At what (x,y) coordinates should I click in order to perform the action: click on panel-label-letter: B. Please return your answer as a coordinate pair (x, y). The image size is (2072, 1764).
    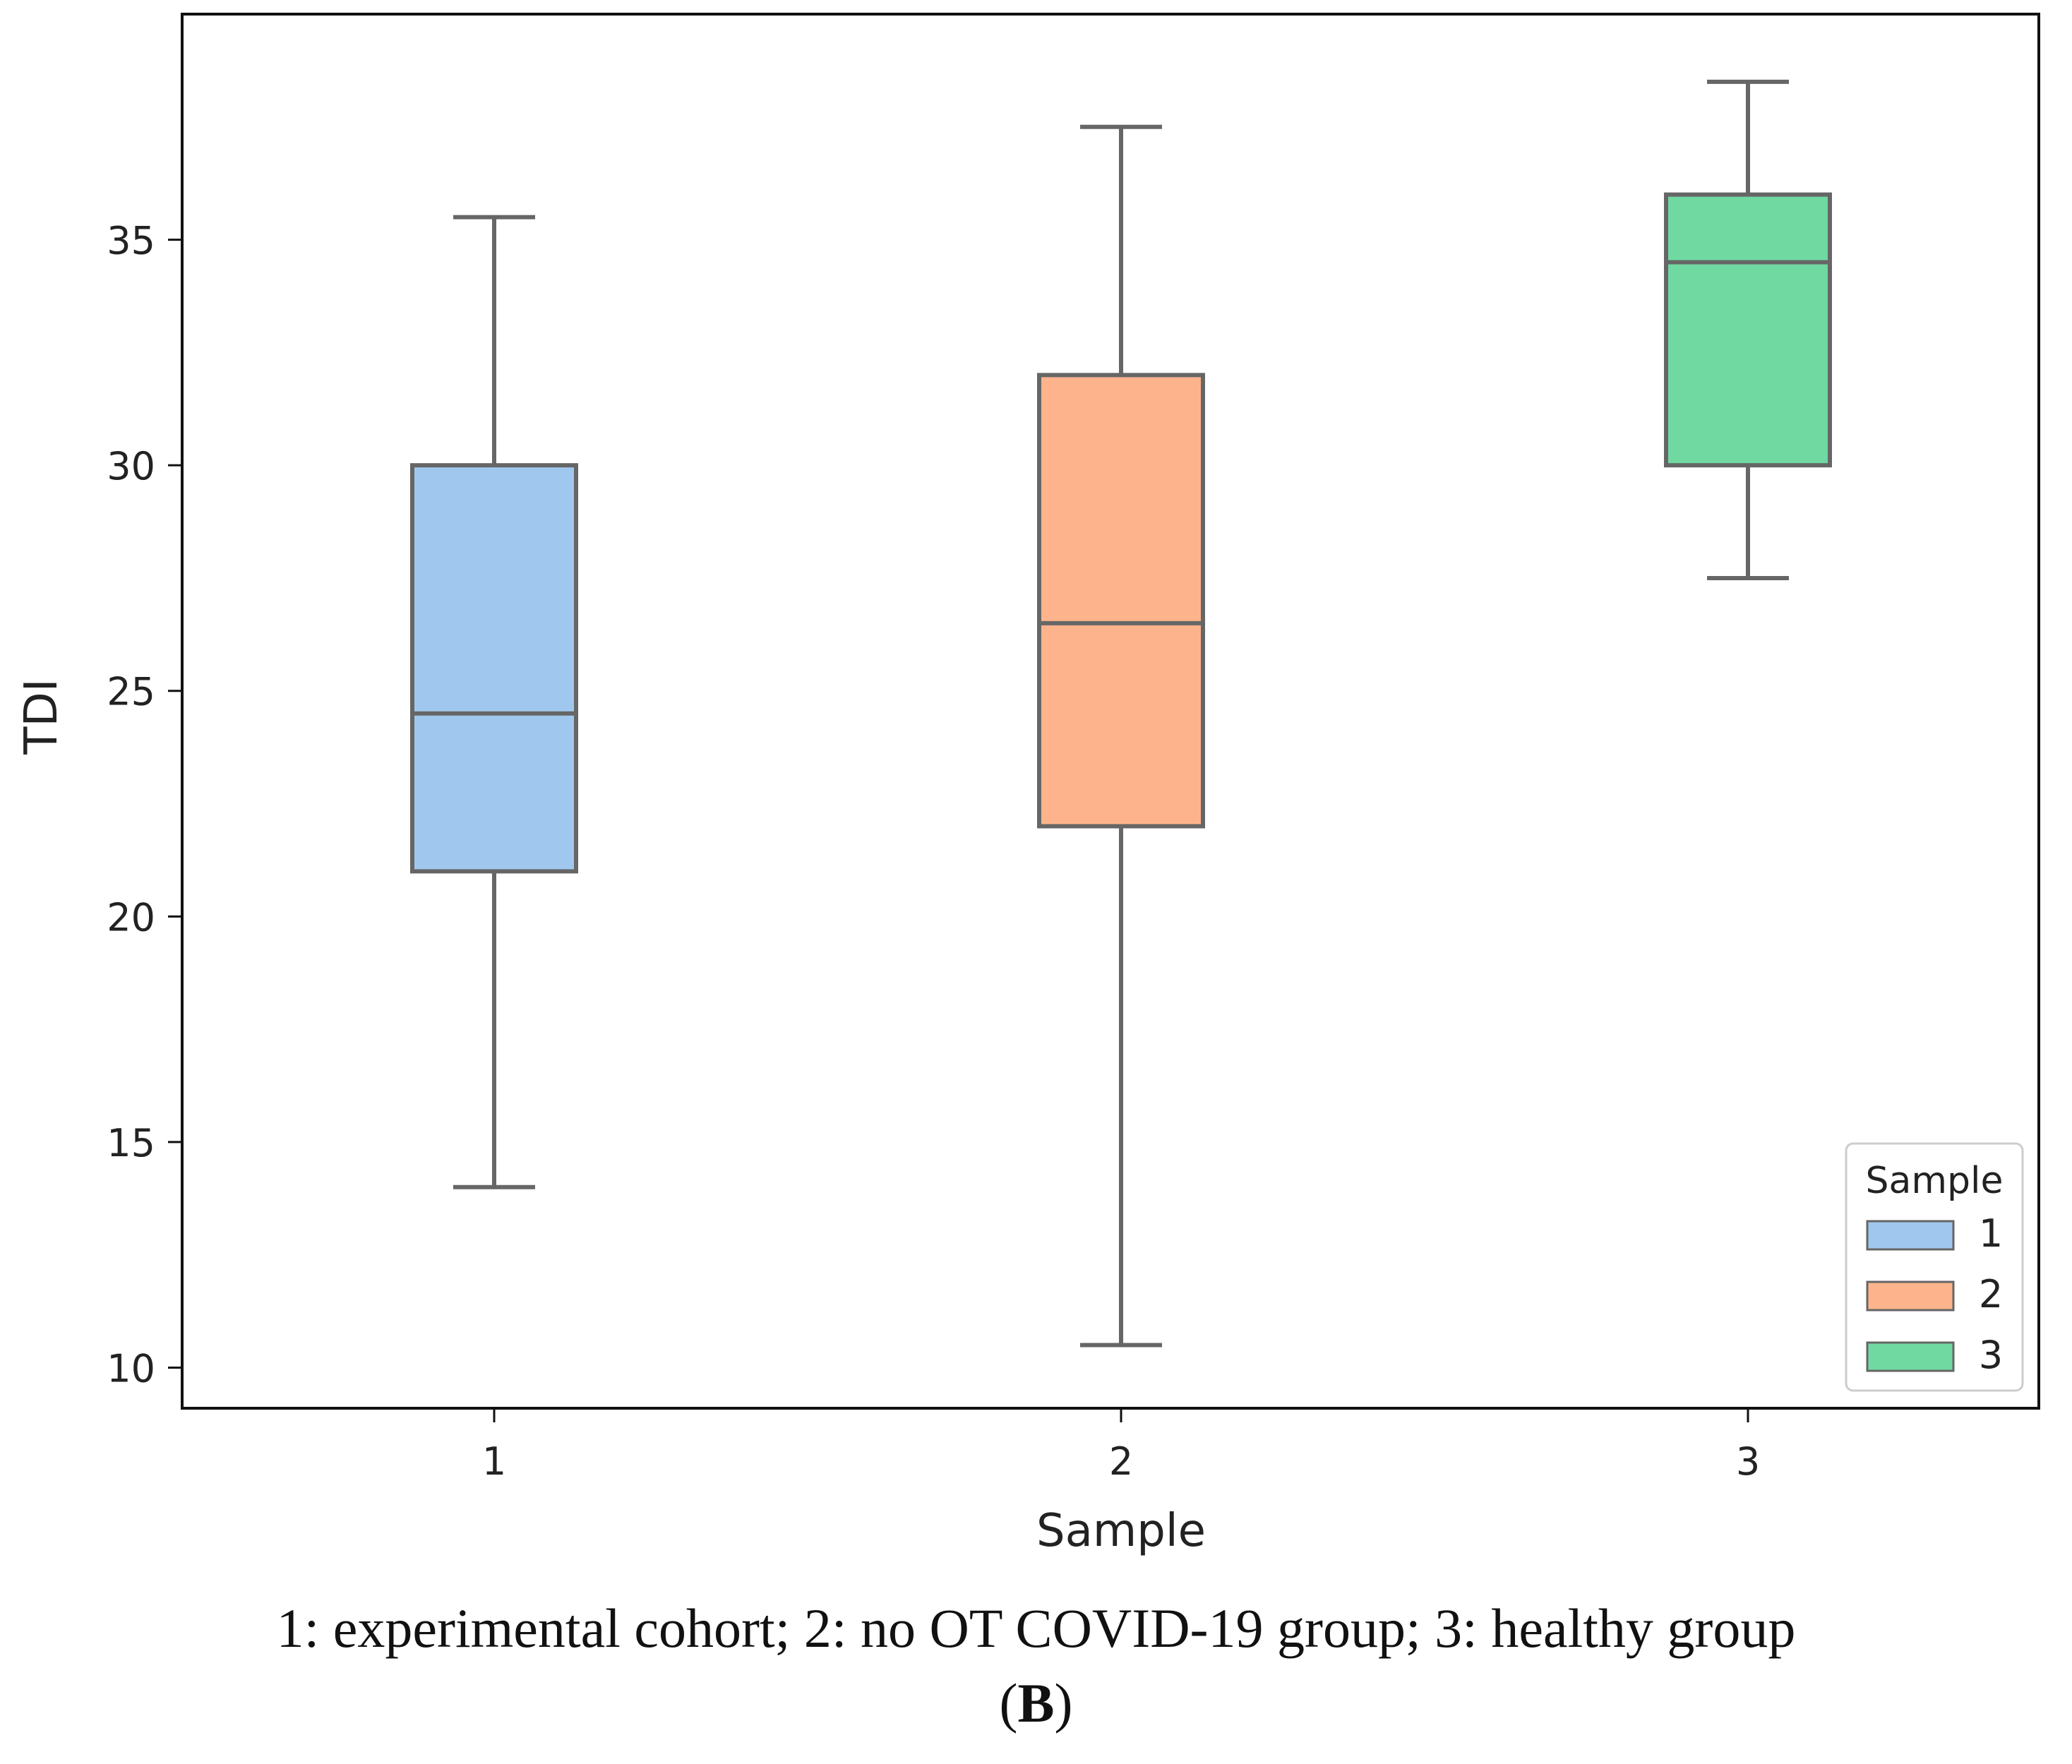
    Looking at the image, I should click on (1036, 1703).